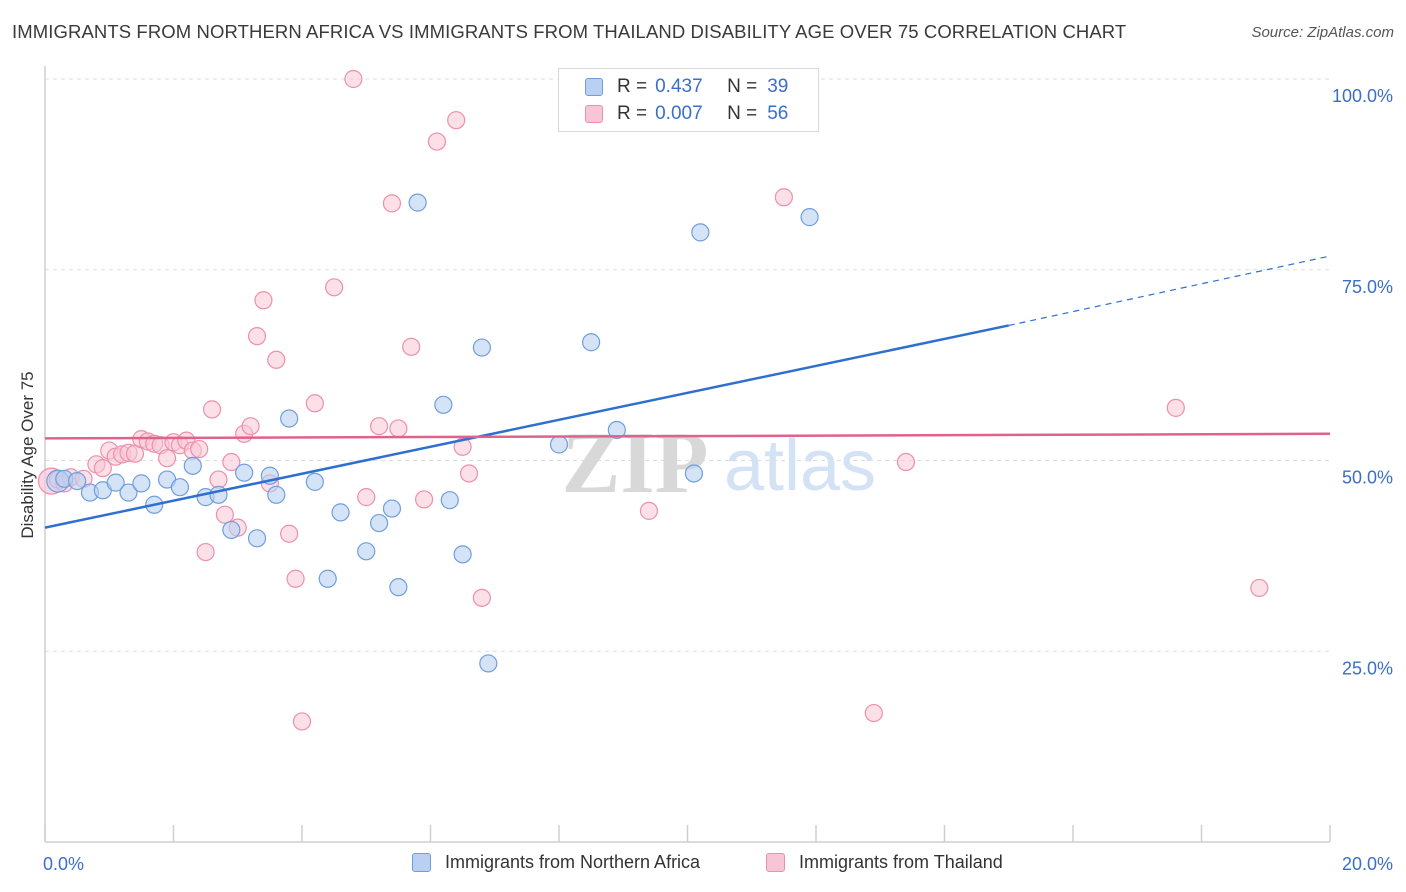 This screenshot has height=892, width=1406. I want to click on source-label: Source: ZipAtlas.com, so click(1322, 32).